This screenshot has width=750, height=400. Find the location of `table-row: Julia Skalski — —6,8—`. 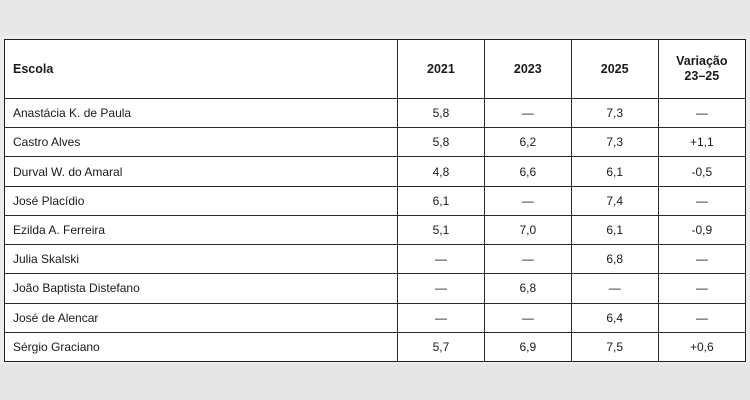

table-row: Julia Skalski — —6,8— is located at coordinates (375, 259).